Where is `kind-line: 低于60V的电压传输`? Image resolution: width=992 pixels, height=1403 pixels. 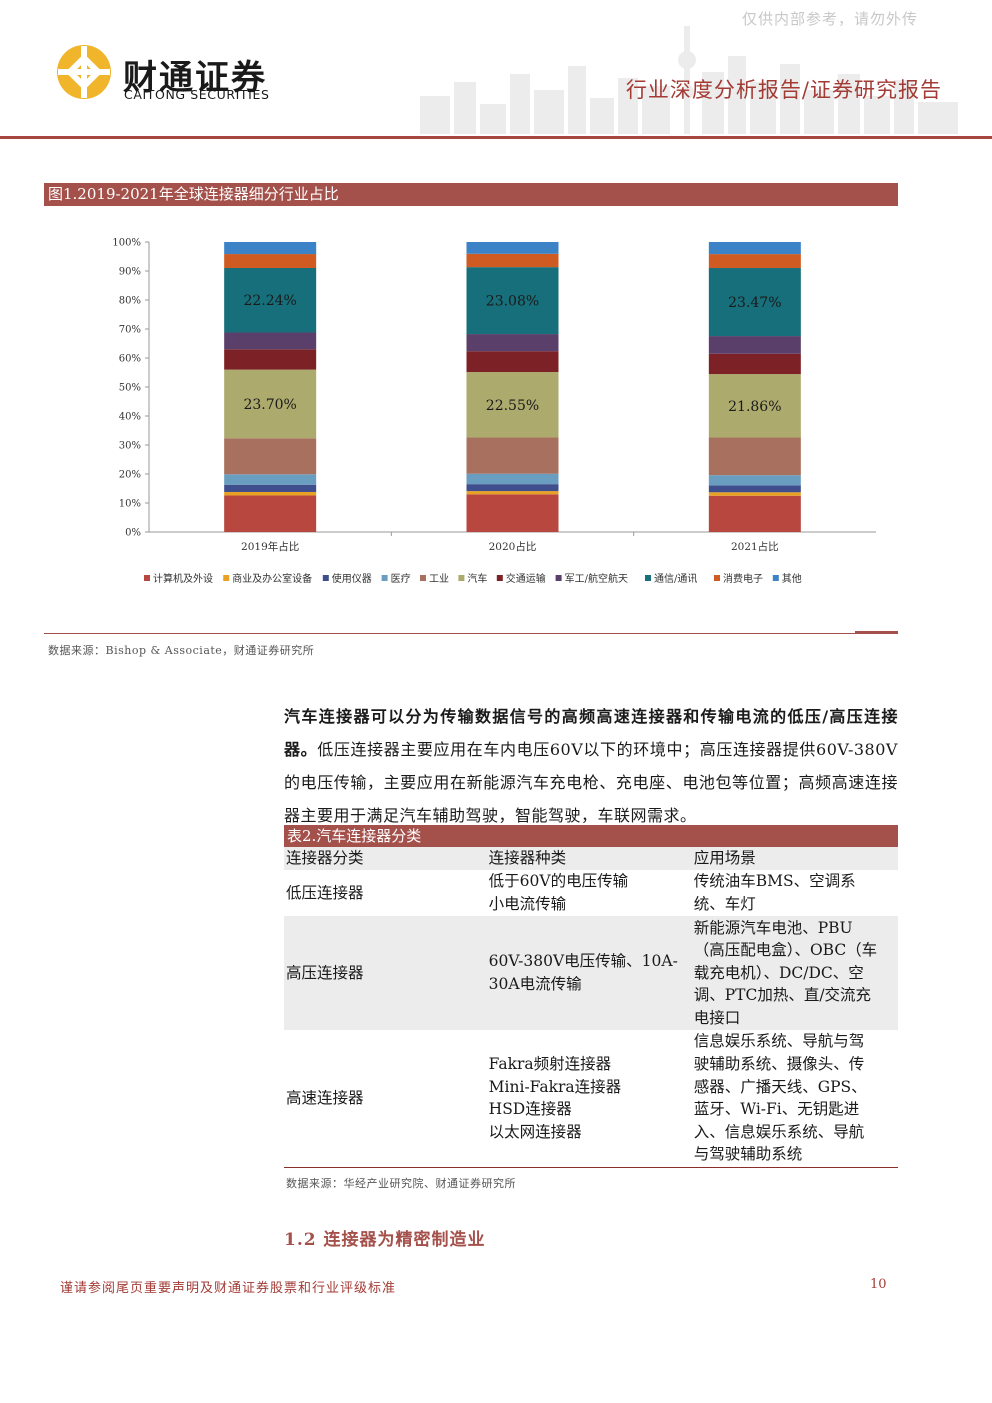
kind-line: 低于60V的电压传输 is located at coordinates (558, 881).